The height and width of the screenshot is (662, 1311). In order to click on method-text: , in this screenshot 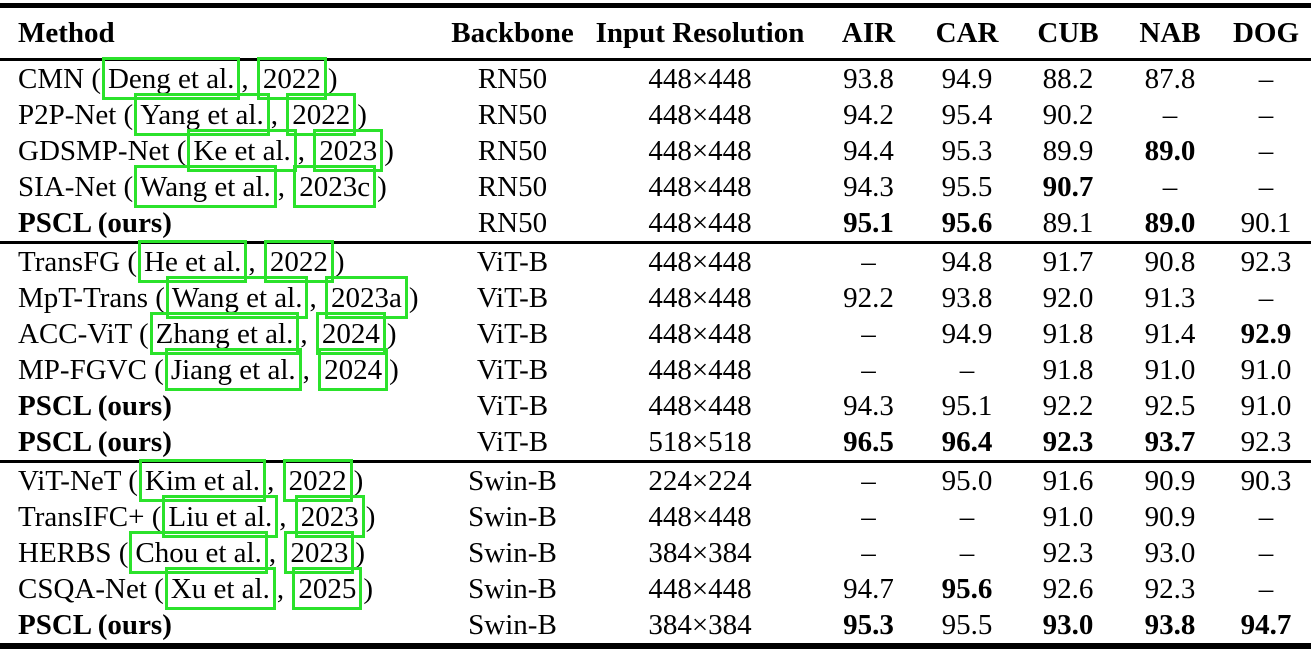, I will do `click(248, 78)`.